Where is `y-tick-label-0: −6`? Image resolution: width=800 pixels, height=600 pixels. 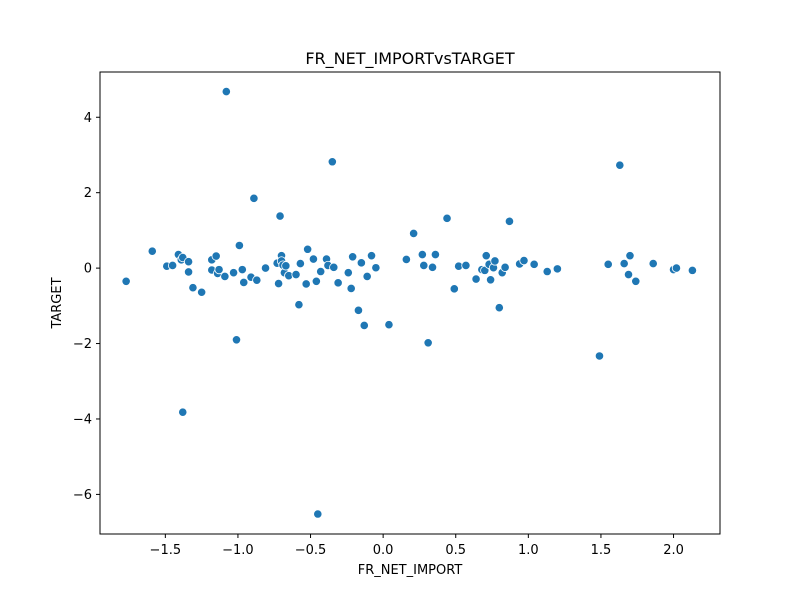
y-tick-label-0: −6 is located at coordinates (82, 495).